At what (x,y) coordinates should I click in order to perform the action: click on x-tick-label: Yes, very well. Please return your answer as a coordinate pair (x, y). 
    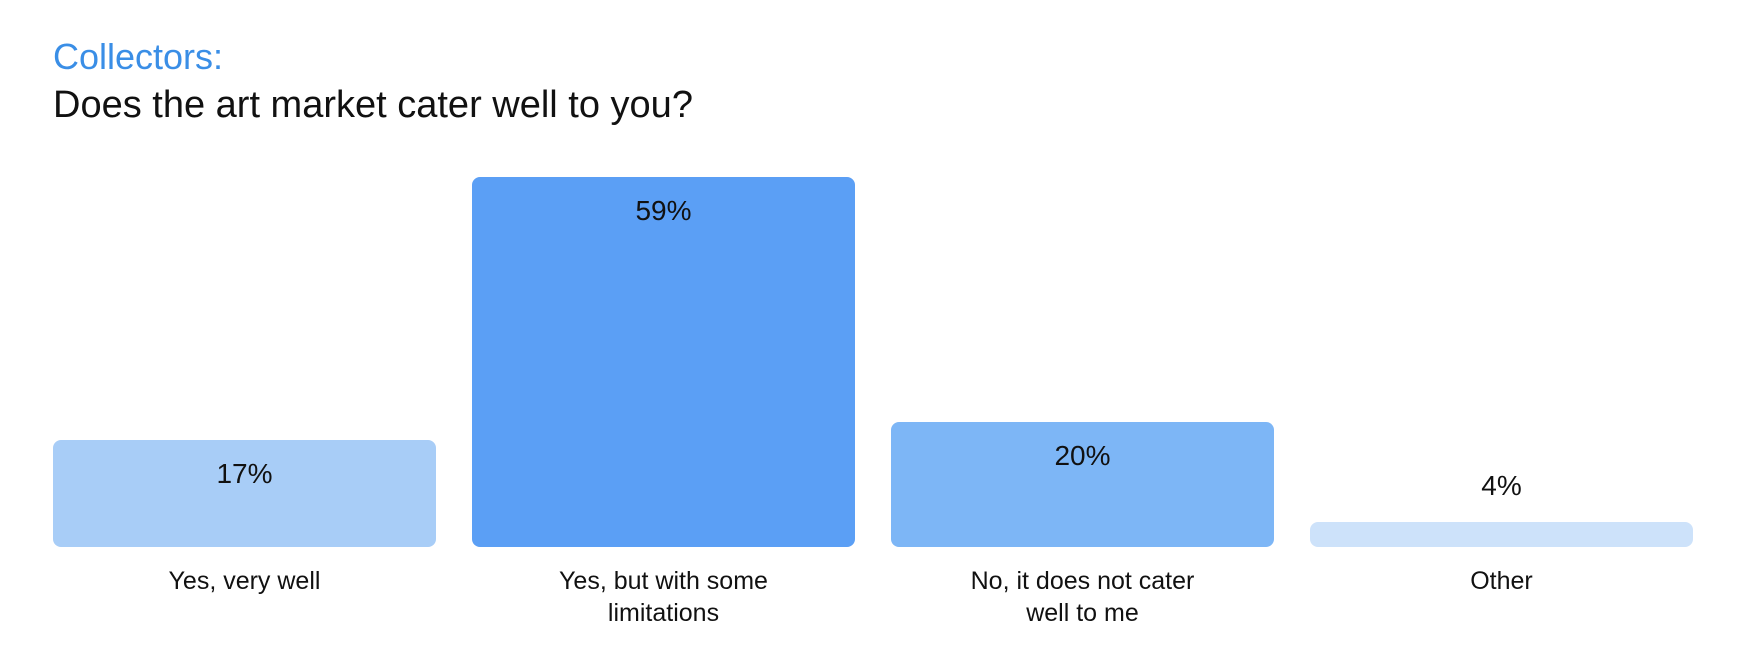
    Looking at the image, I should click on (244, 581).